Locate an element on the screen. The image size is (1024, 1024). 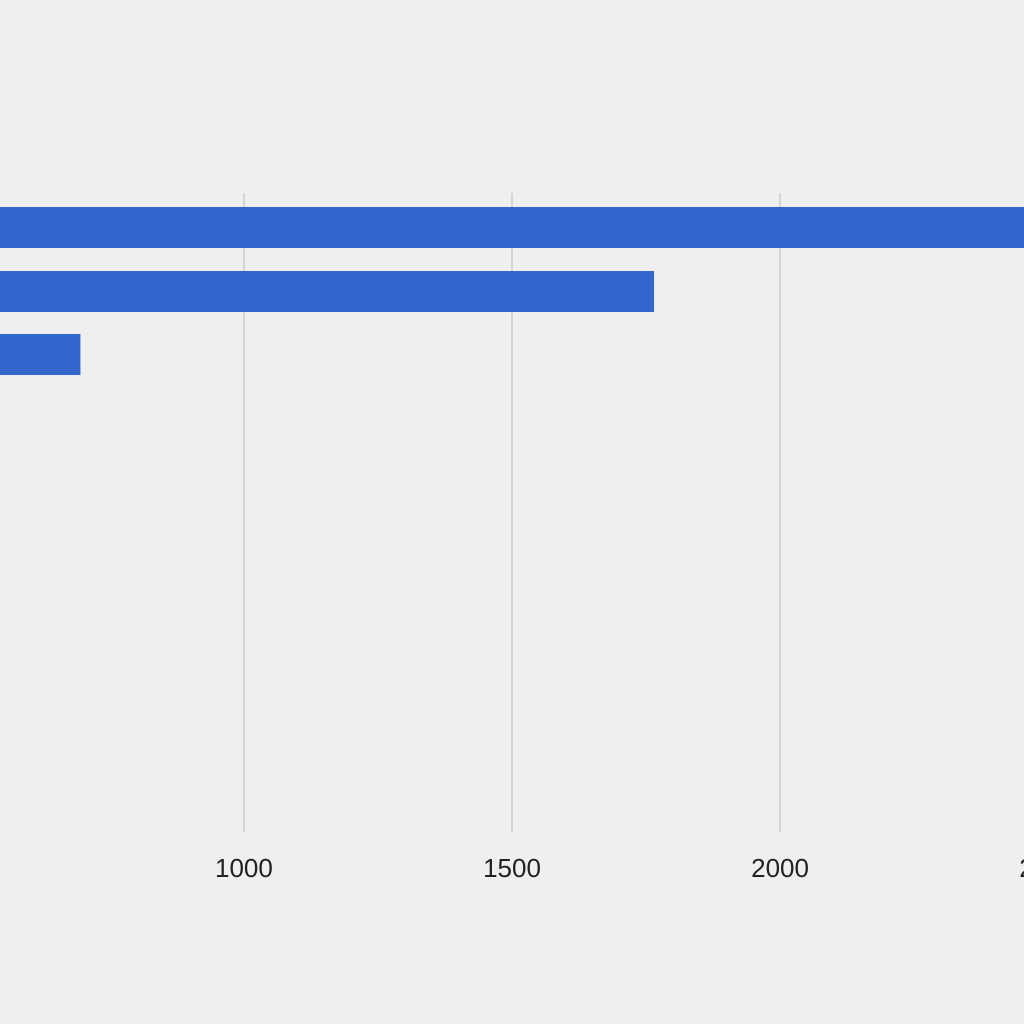
x-tick-label-2500: 2500 is located at coordinates (1021, 868).